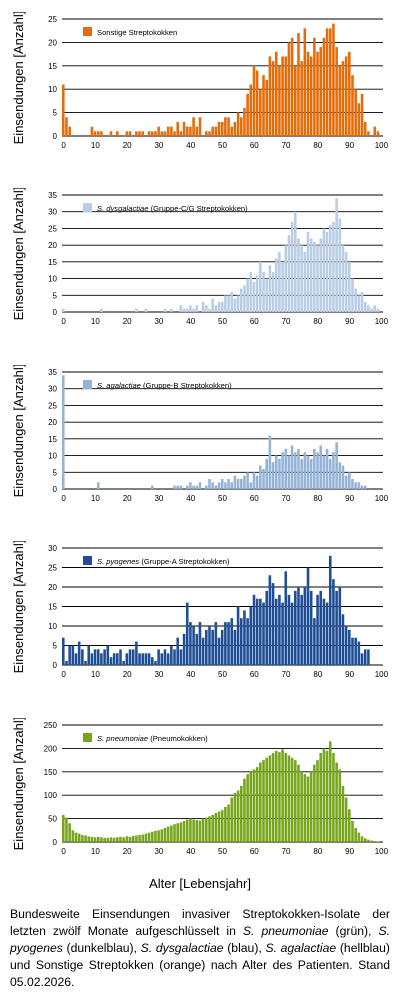  I want to click on caption-species-pneumoniae: S. pneumoniae, so click(285, 931).